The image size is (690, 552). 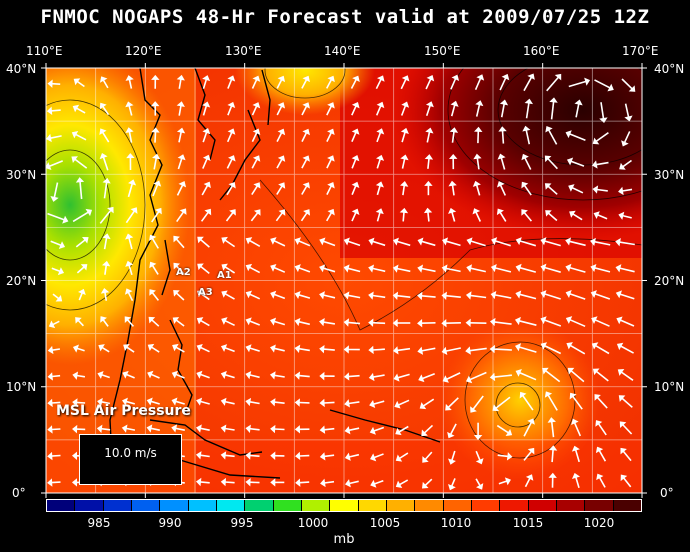 I want to click on northern-trough, so click(x=305, y=91).